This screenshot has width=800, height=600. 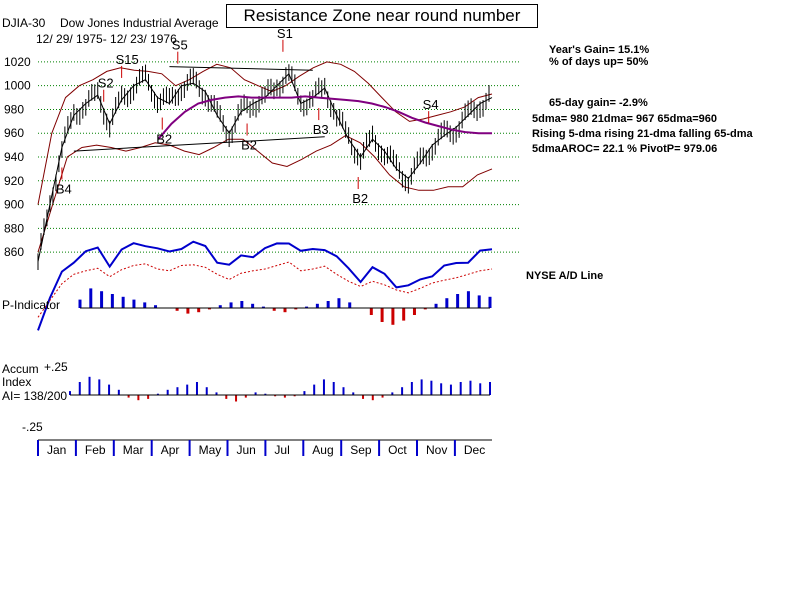 I want to click on ad-line-label: NYSE A/D Line, so click(x=565, y=276).